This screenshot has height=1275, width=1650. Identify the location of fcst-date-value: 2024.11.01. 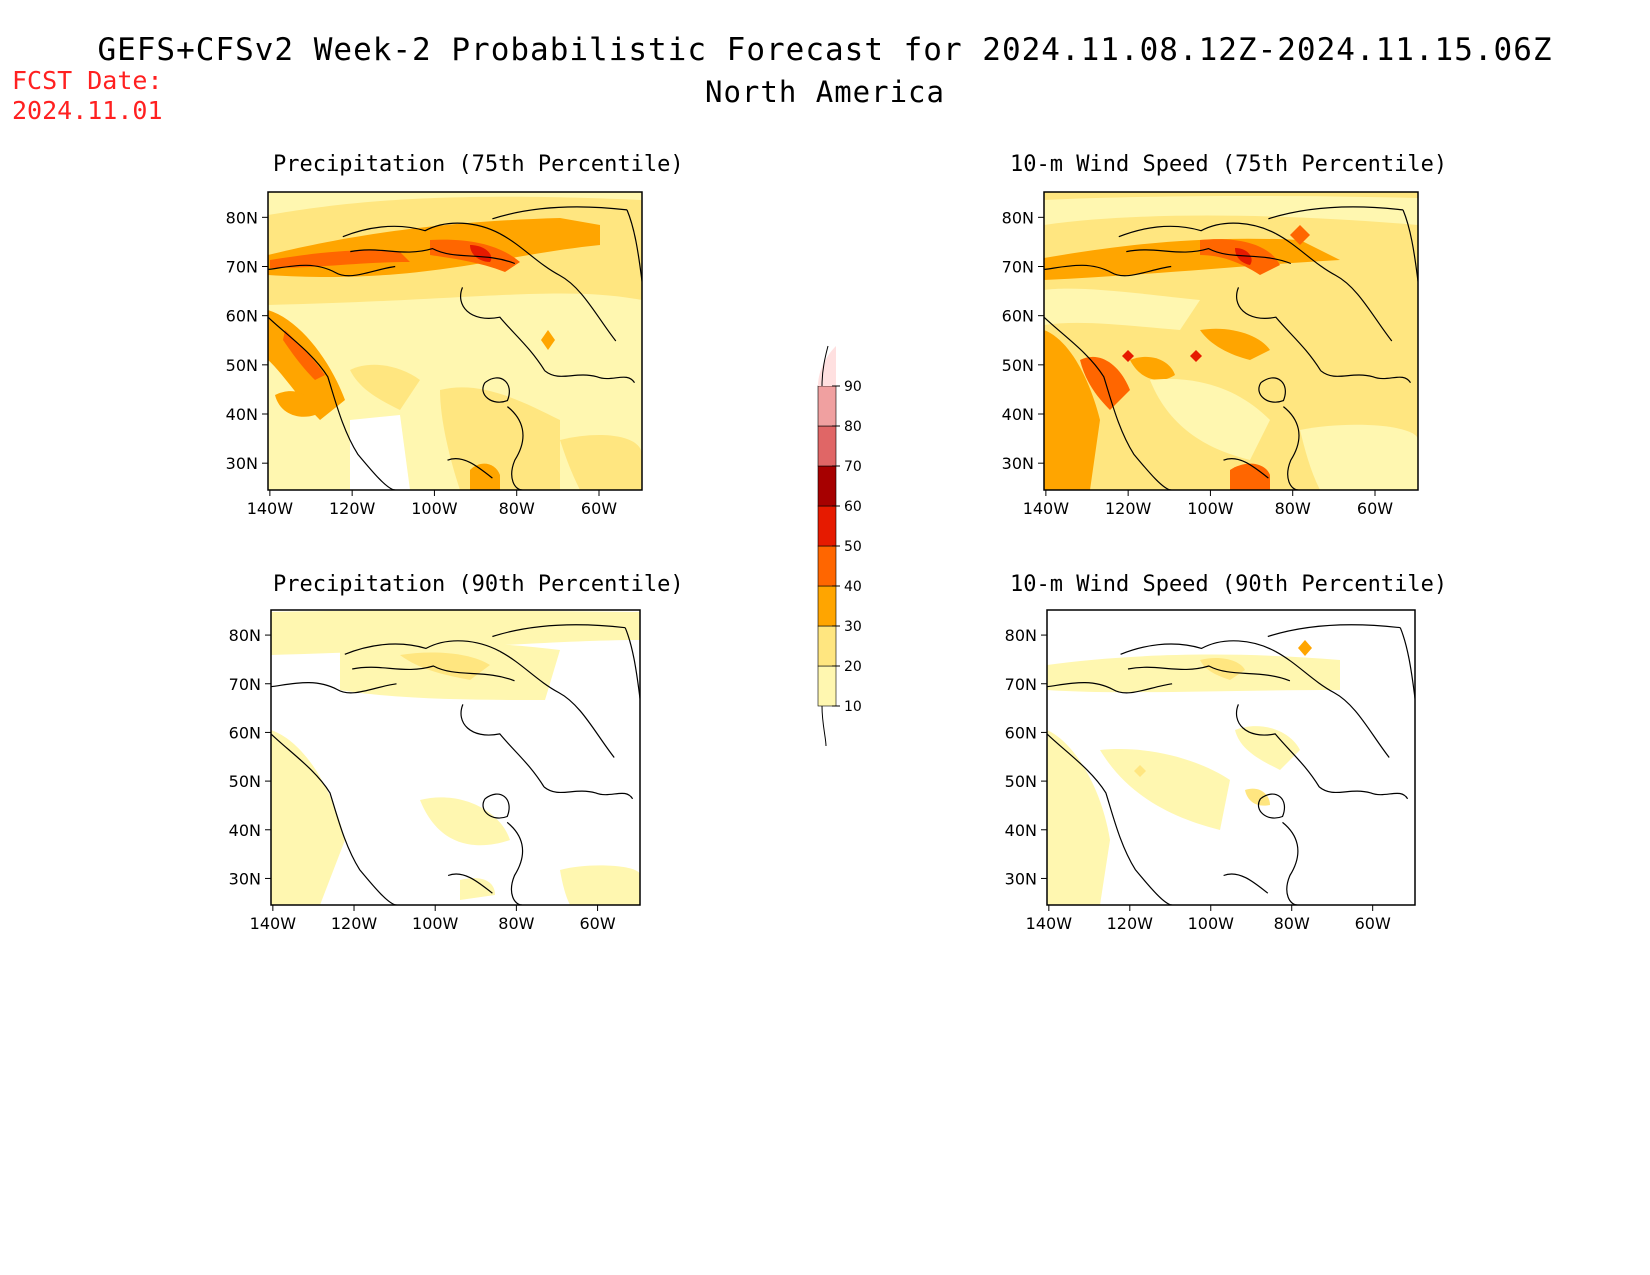
(87, 110).